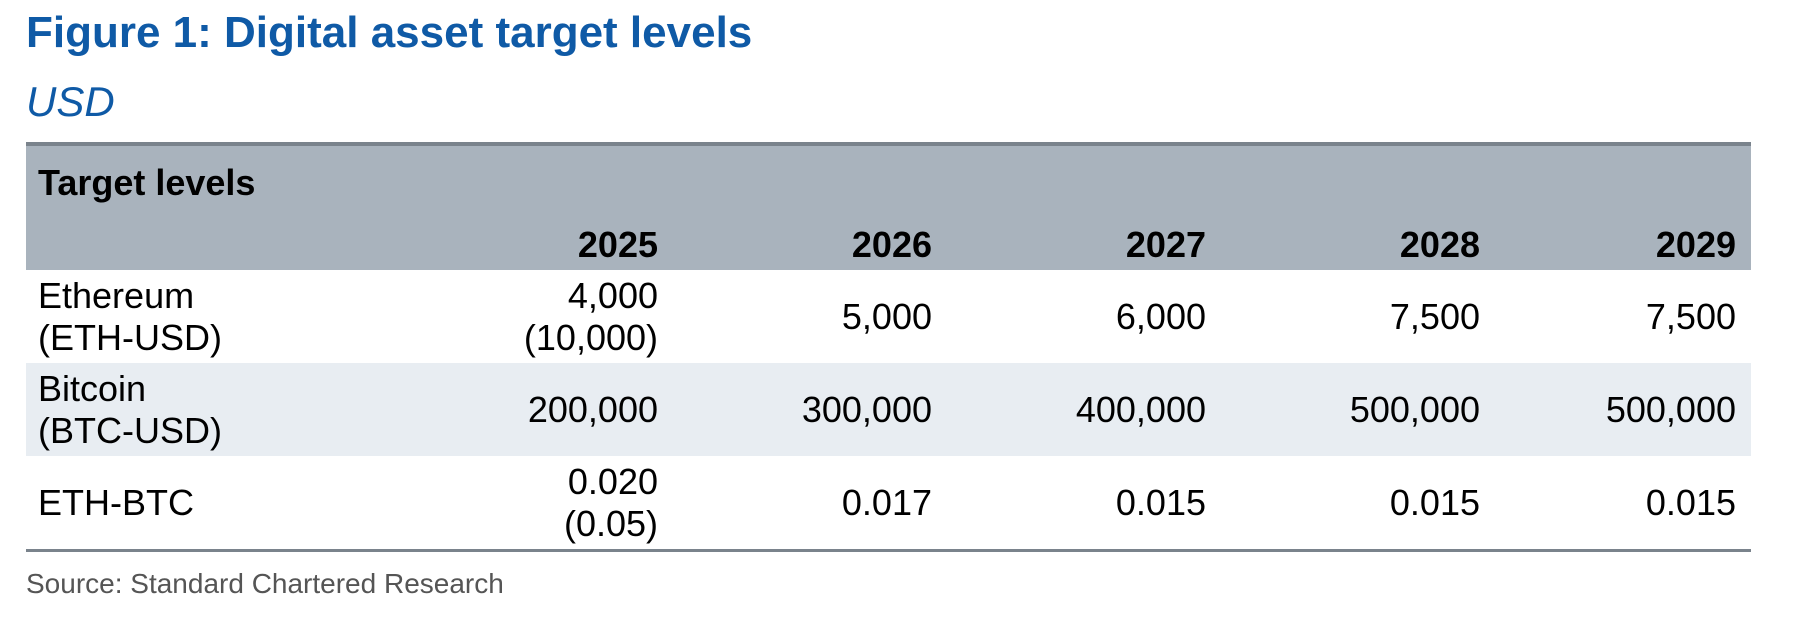 This screenshot has height=622, width=1799. I want to click on source-note: Source: Standard Chartered Research, so click(265, 583).